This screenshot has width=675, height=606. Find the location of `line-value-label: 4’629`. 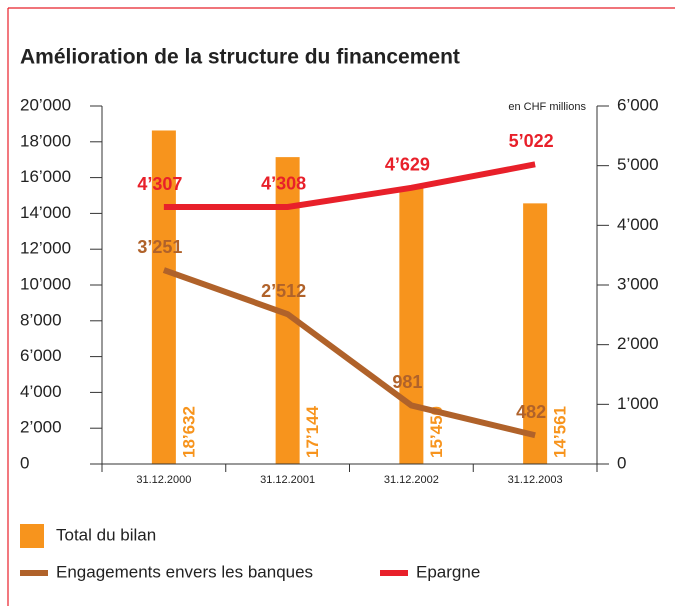

line-value-label: 4’629 is located at coordinates (407, 165).